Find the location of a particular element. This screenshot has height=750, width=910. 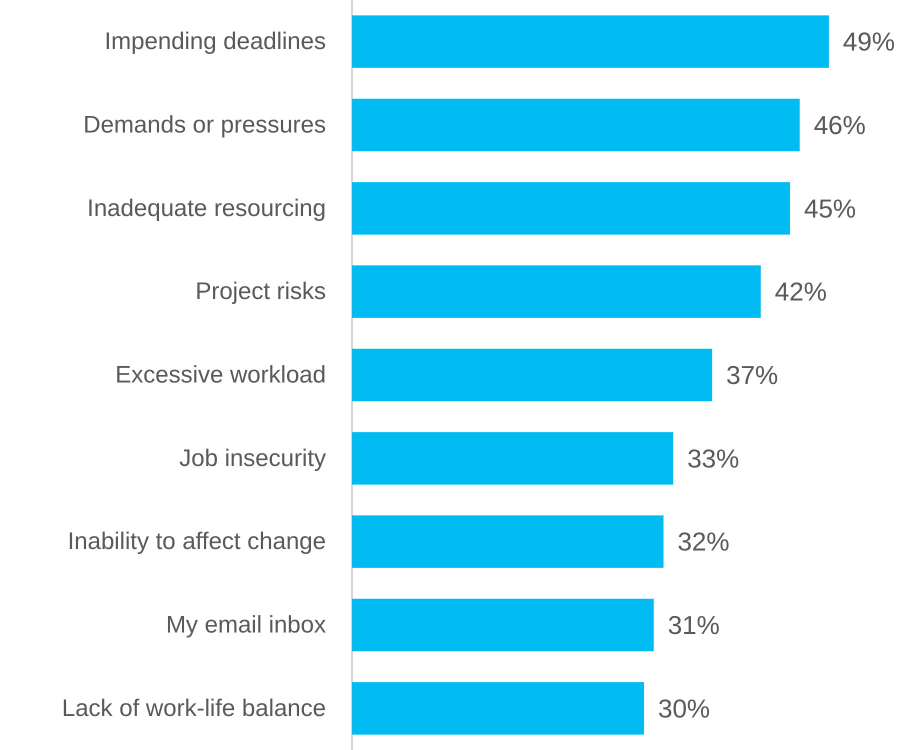

data-label: 46% is located at coordinates (840, 125).